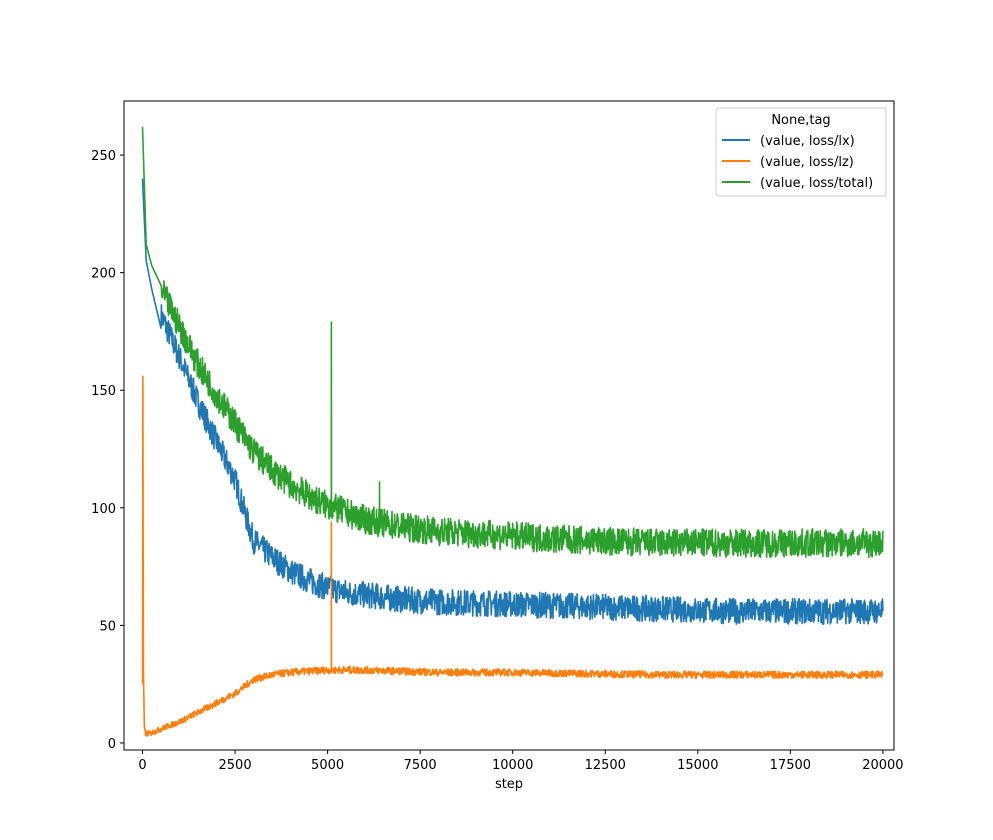  Describe the element at coordinates (807, 141) in the screenshot. I see `legend-entry-lx: (value, loss/lx)` at that location.